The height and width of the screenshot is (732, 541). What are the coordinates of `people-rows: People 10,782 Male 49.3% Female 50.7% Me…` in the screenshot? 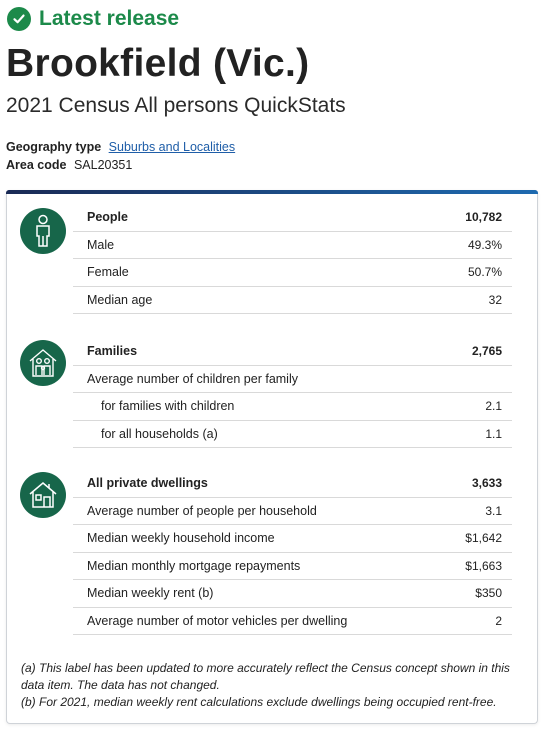 It's located at (292, 259).